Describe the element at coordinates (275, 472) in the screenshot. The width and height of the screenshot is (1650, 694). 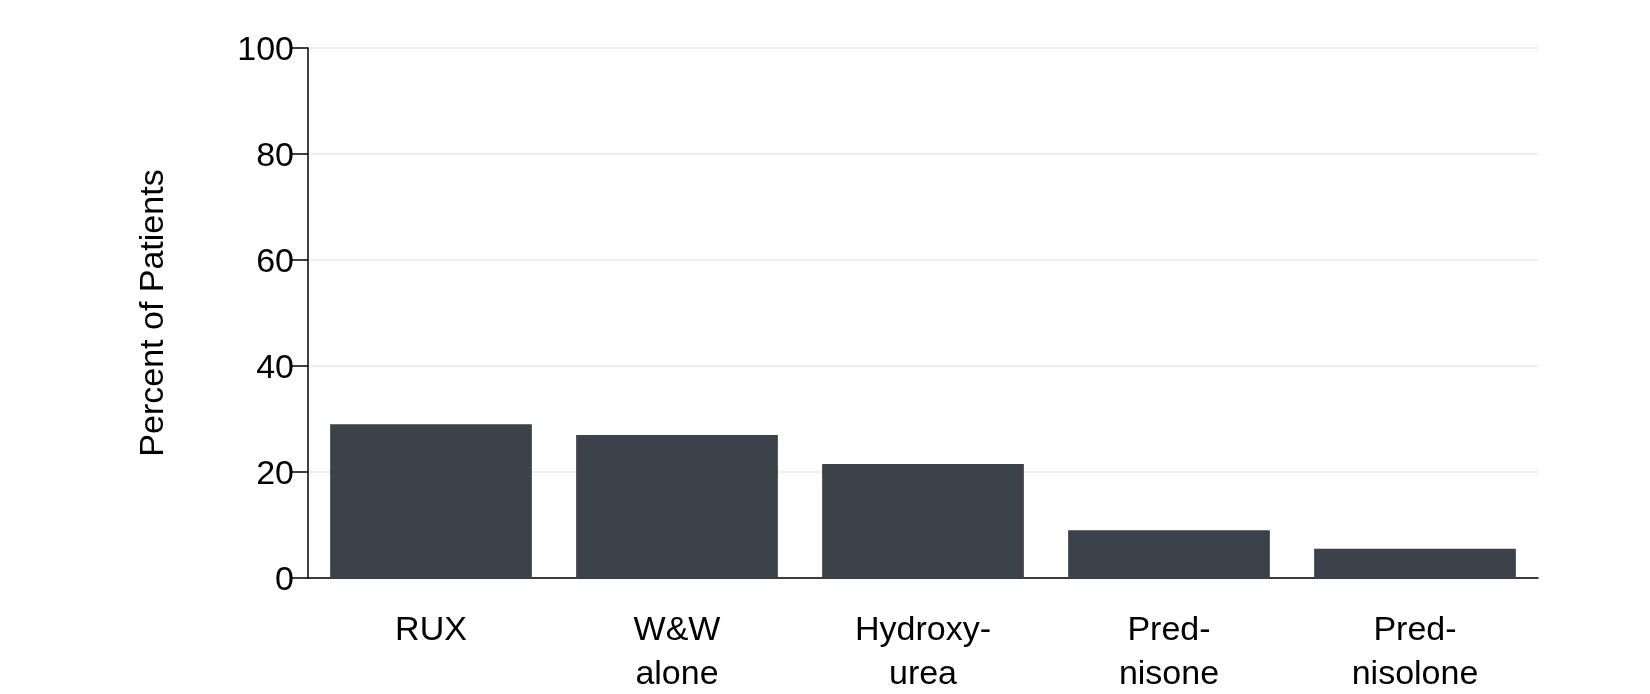
I see `y-tick-label: 20` at that location.